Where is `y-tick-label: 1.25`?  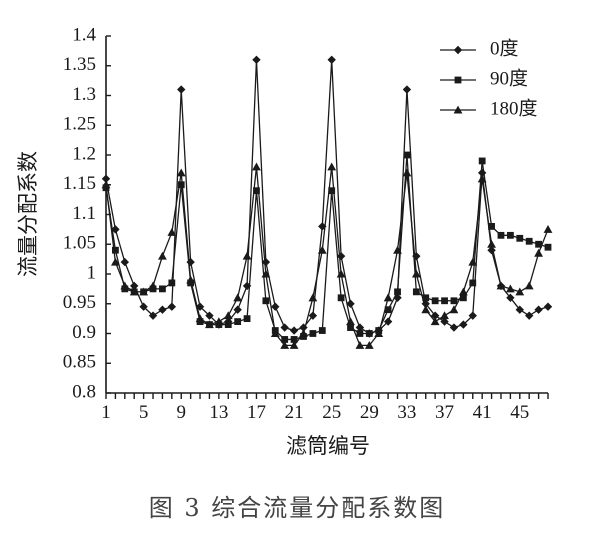
y-tick-label: 1.25 is located at coordinates (79, 124).